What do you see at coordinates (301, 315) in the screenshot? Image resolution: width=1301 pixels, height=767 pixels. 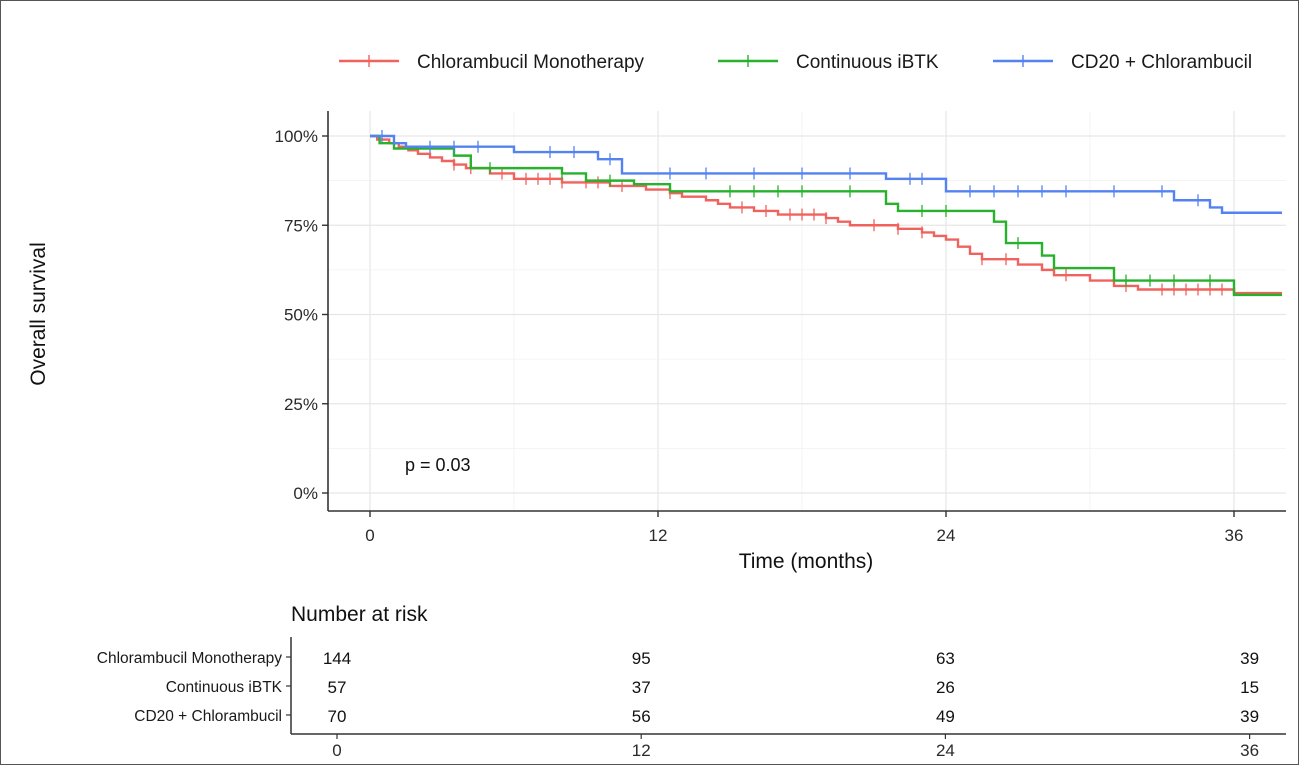 I see `y-tick-label: 50%` at bounding box center [301, 315].